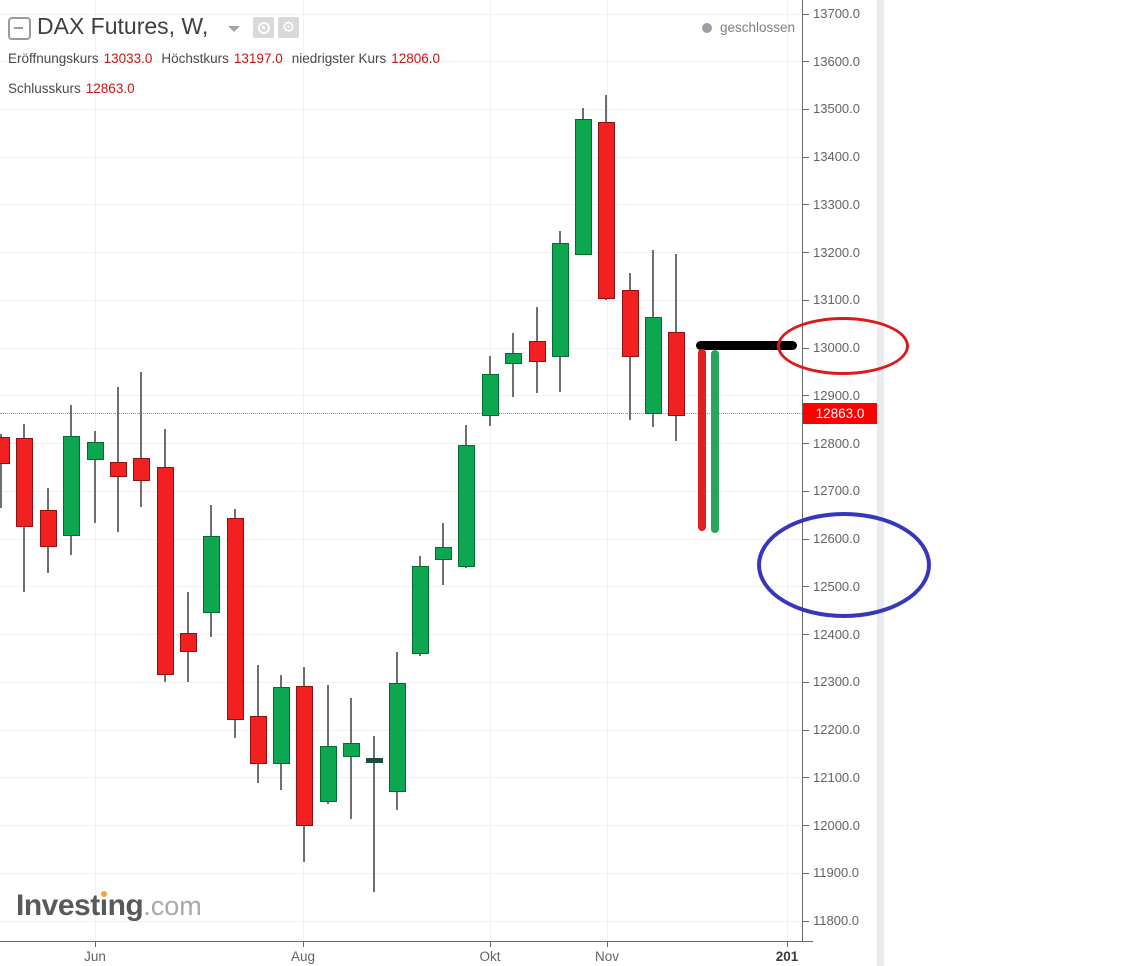  I want to click on symbol-title: DAX Futures, W,, so click(123, 26).